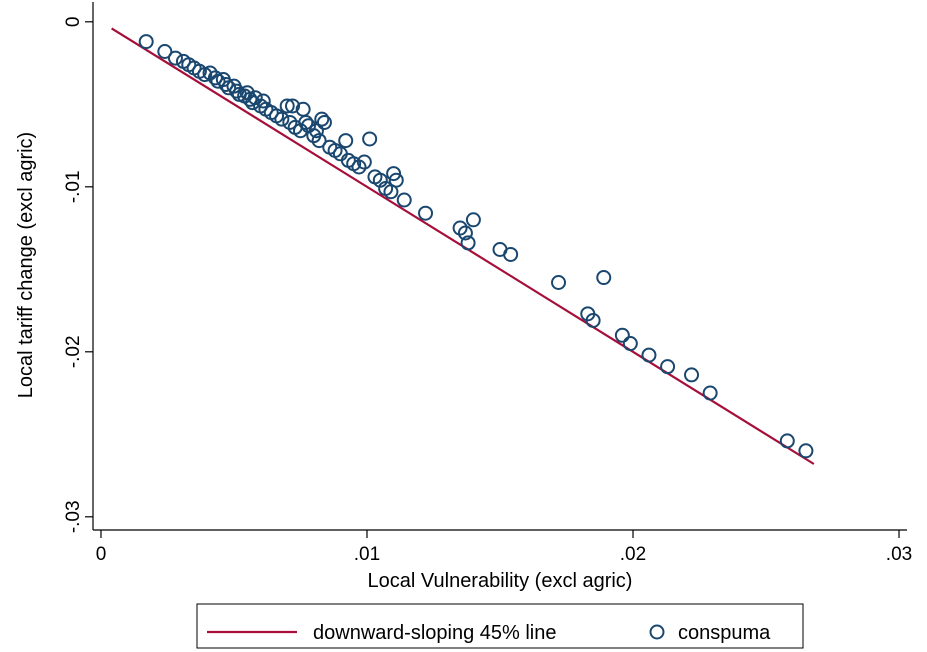 This screenshot has width=927, height=652. I want to click on x-tick-label: .02, so click(633, 554).